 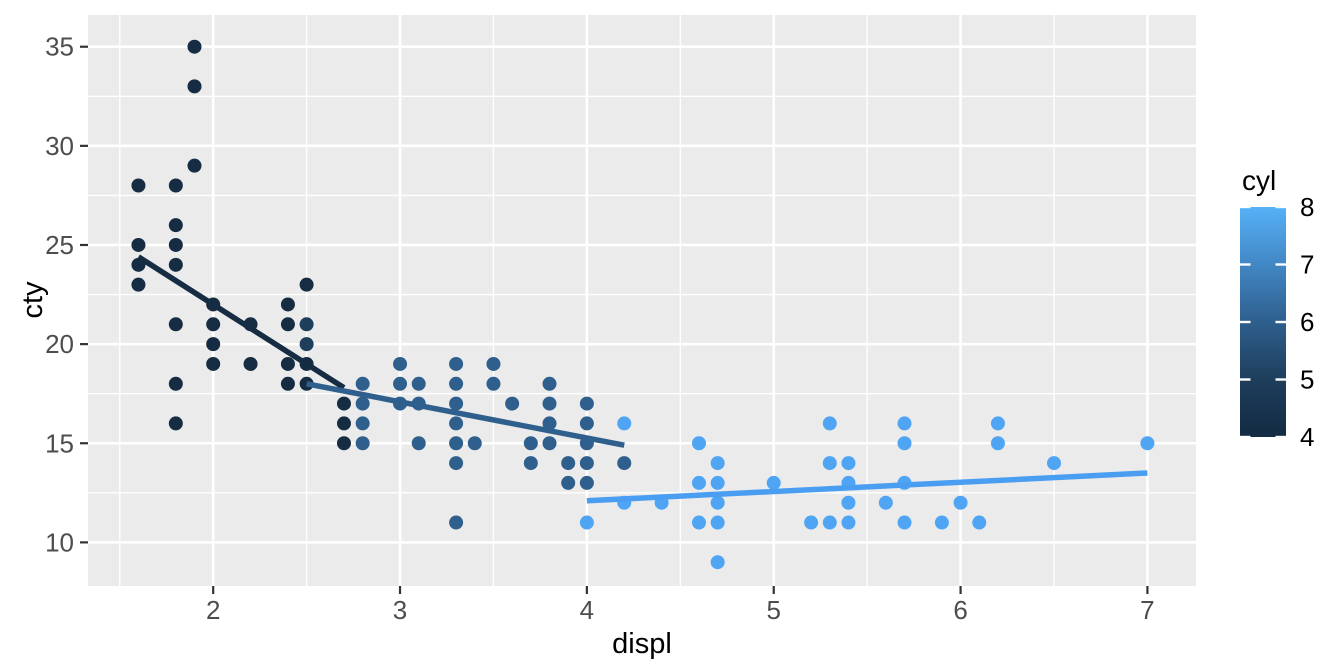 I want to click on legend-tick-label: 6, so click(x=1307, y=322).